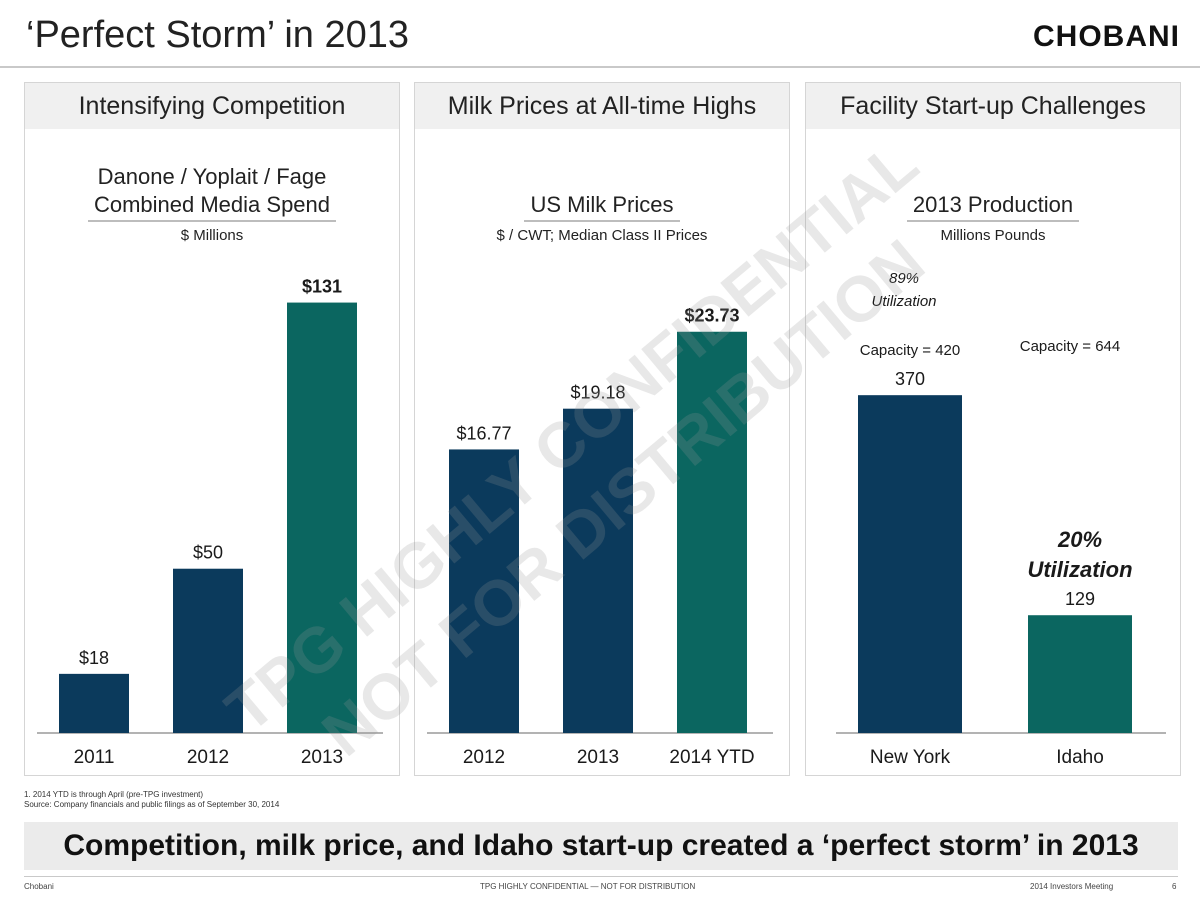 The width and height of the screenshot is (1200, 900). I want to click on chart-title: 2013 Production, so click(993, 206).